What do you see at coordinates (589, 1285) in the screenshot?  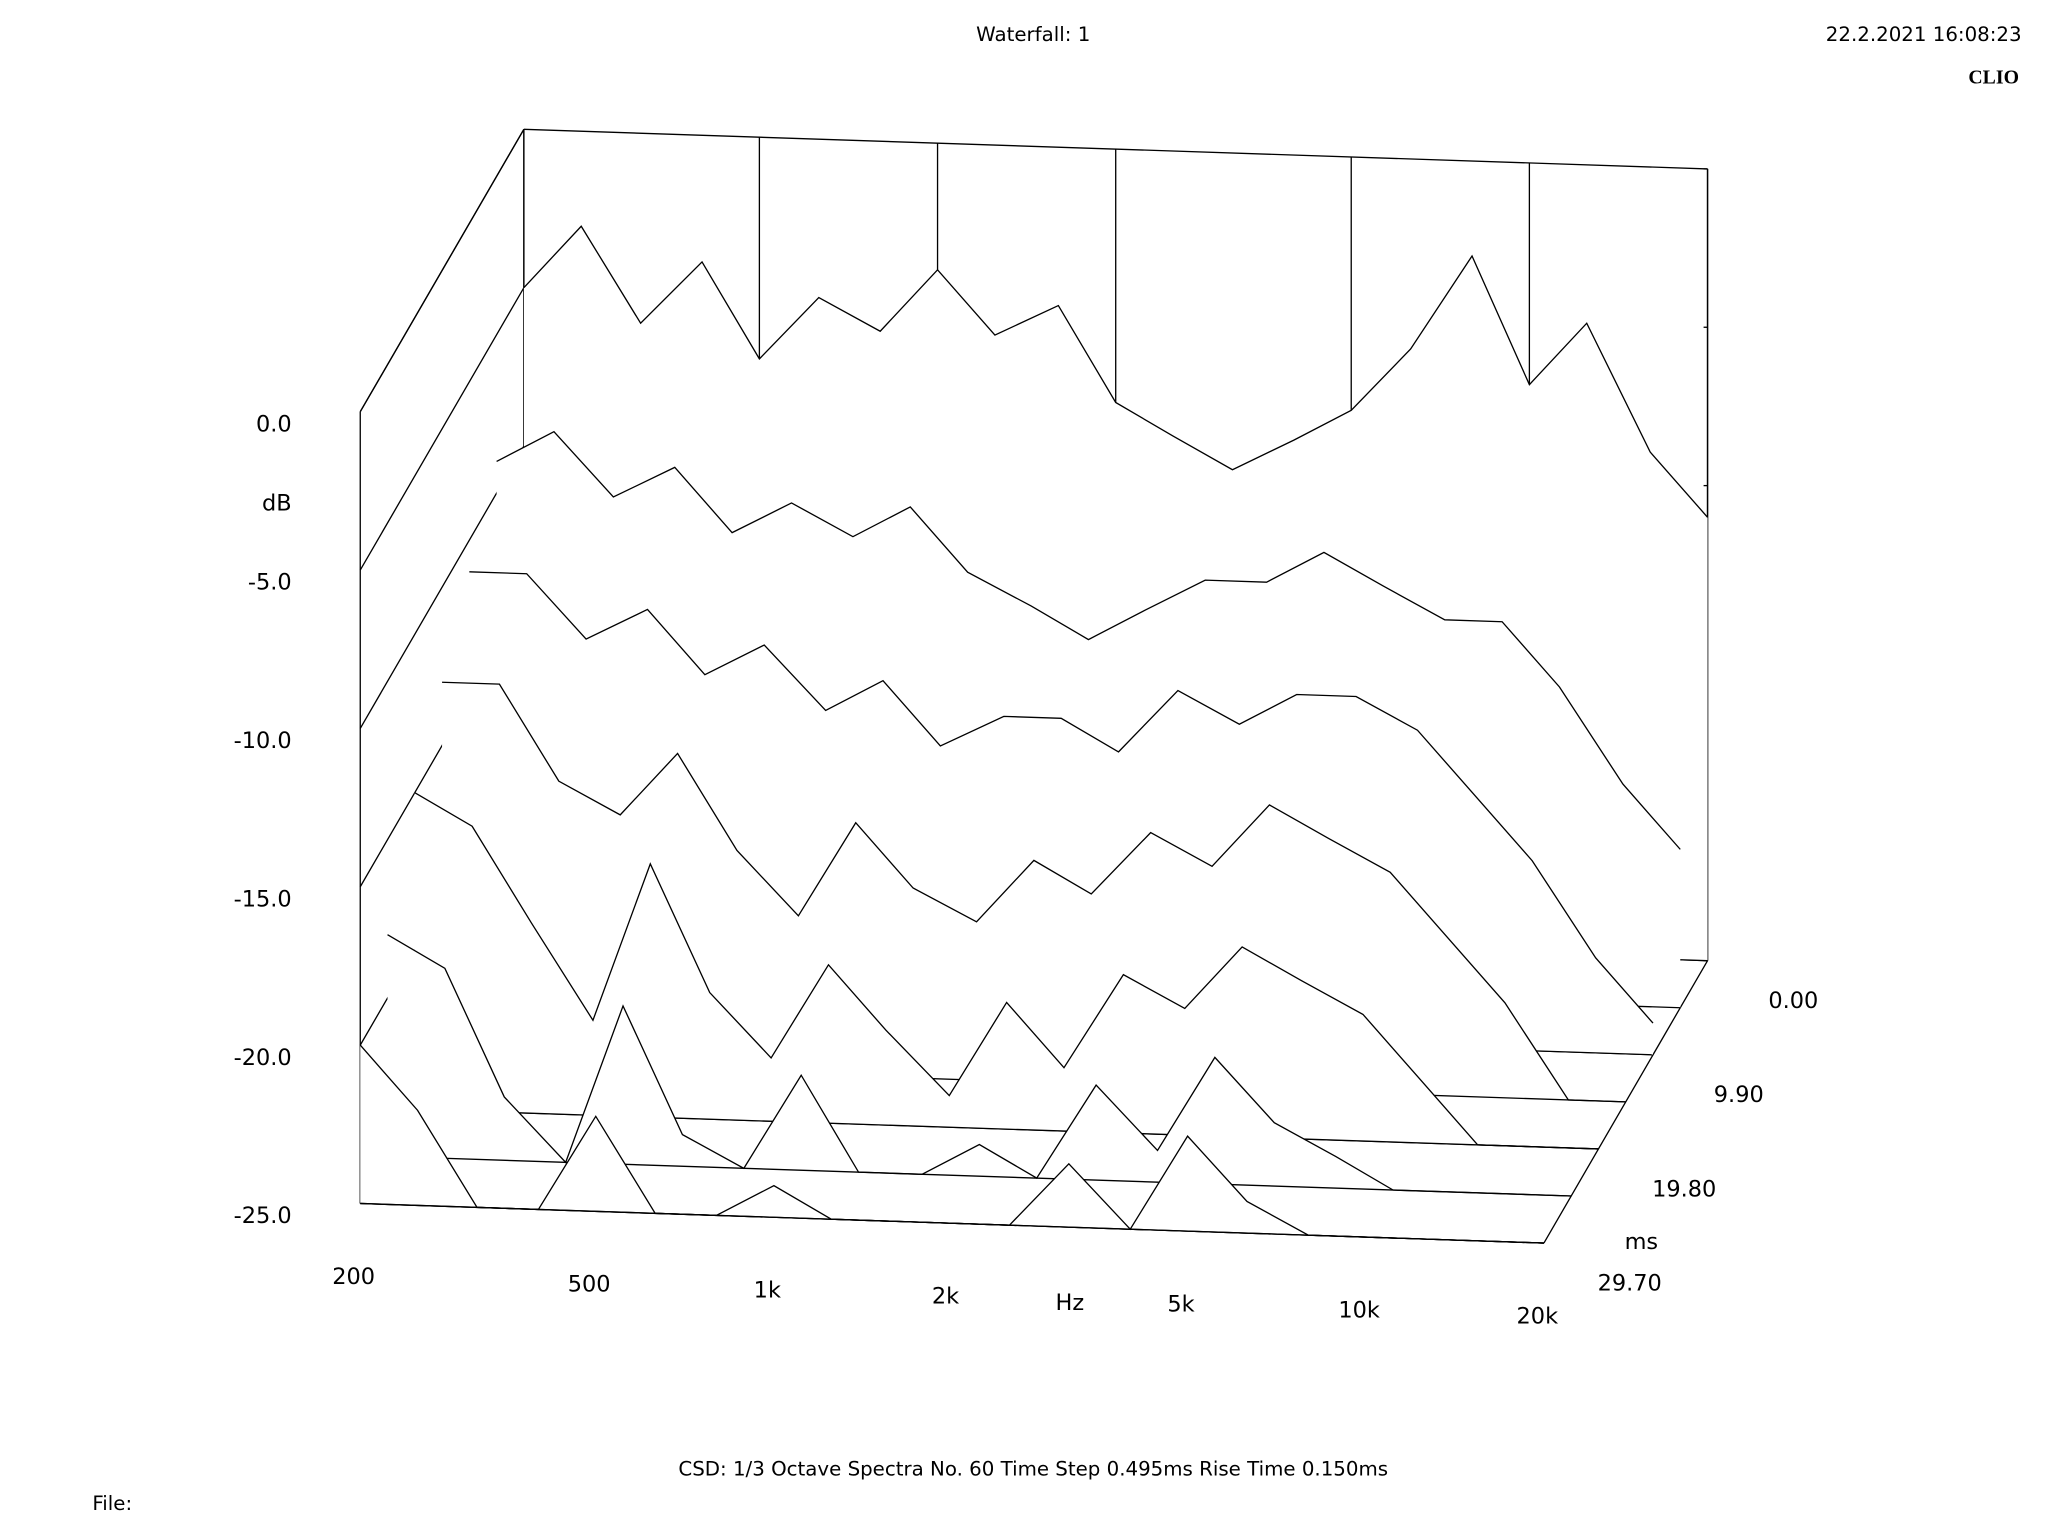 I see `x-tick-label: 500` at bounding box center [589, 1285].